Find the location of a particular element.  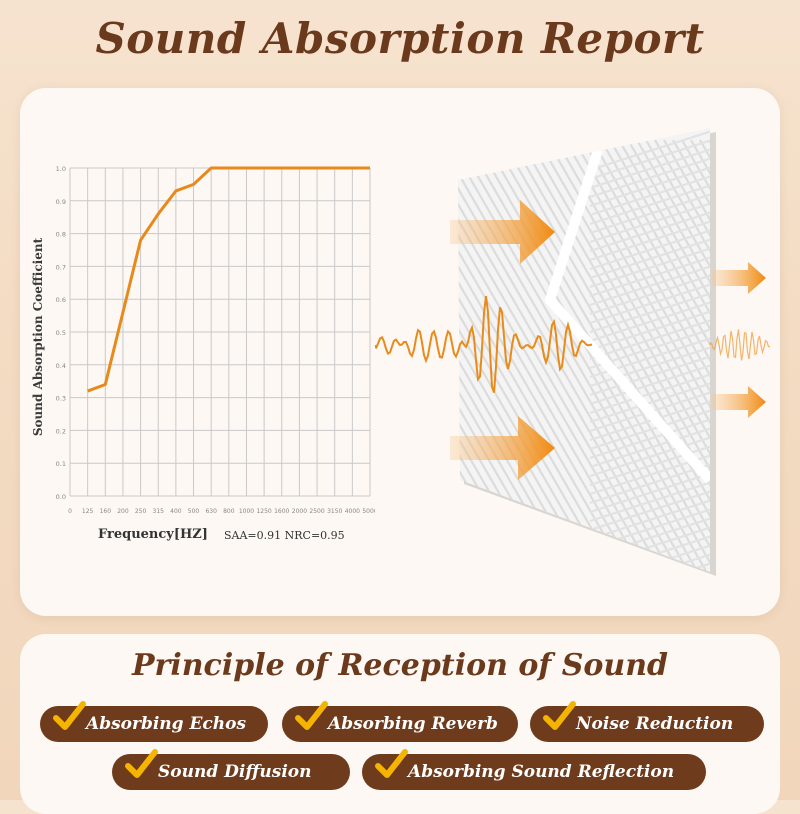

feature-label: Noise Reduction is located at coordinates (655, 724).